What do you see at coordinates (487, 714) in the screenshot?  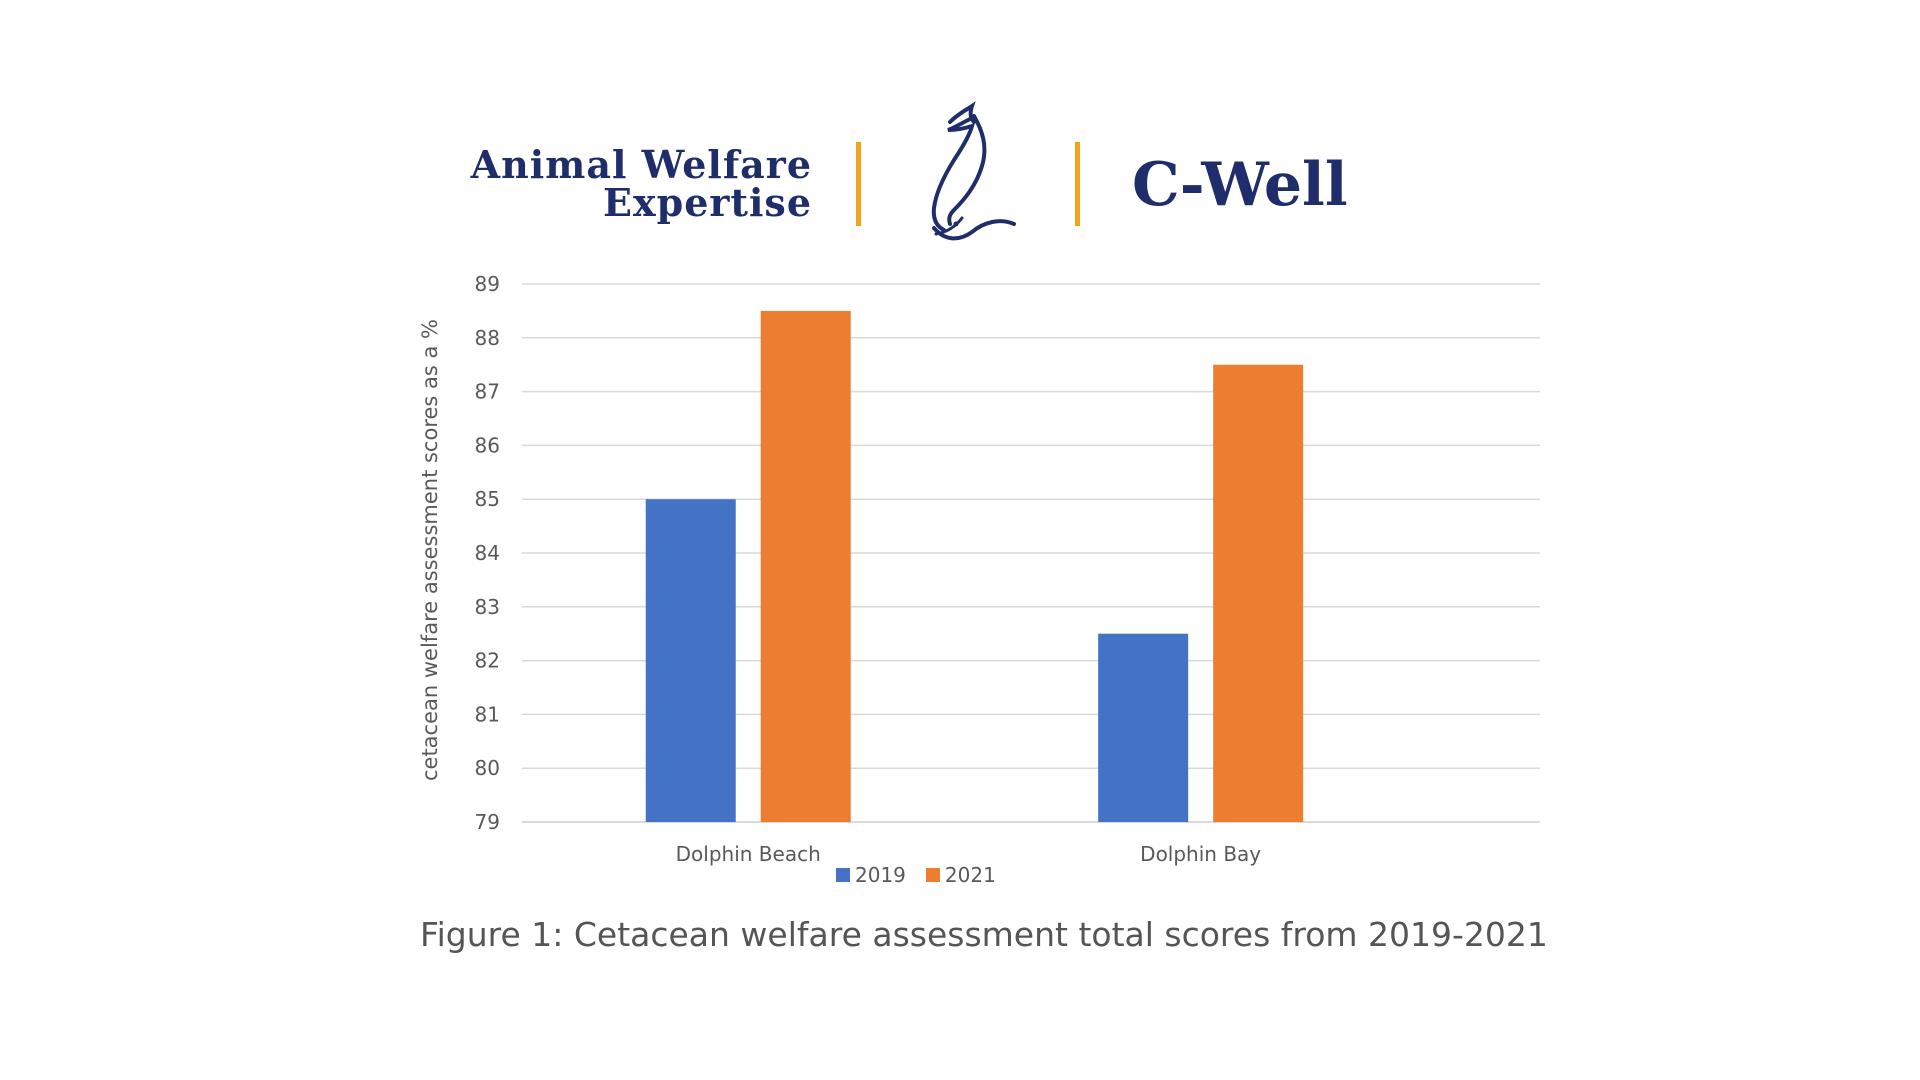 I see `y-tick-label: 81` at bounding box center [487, 714].